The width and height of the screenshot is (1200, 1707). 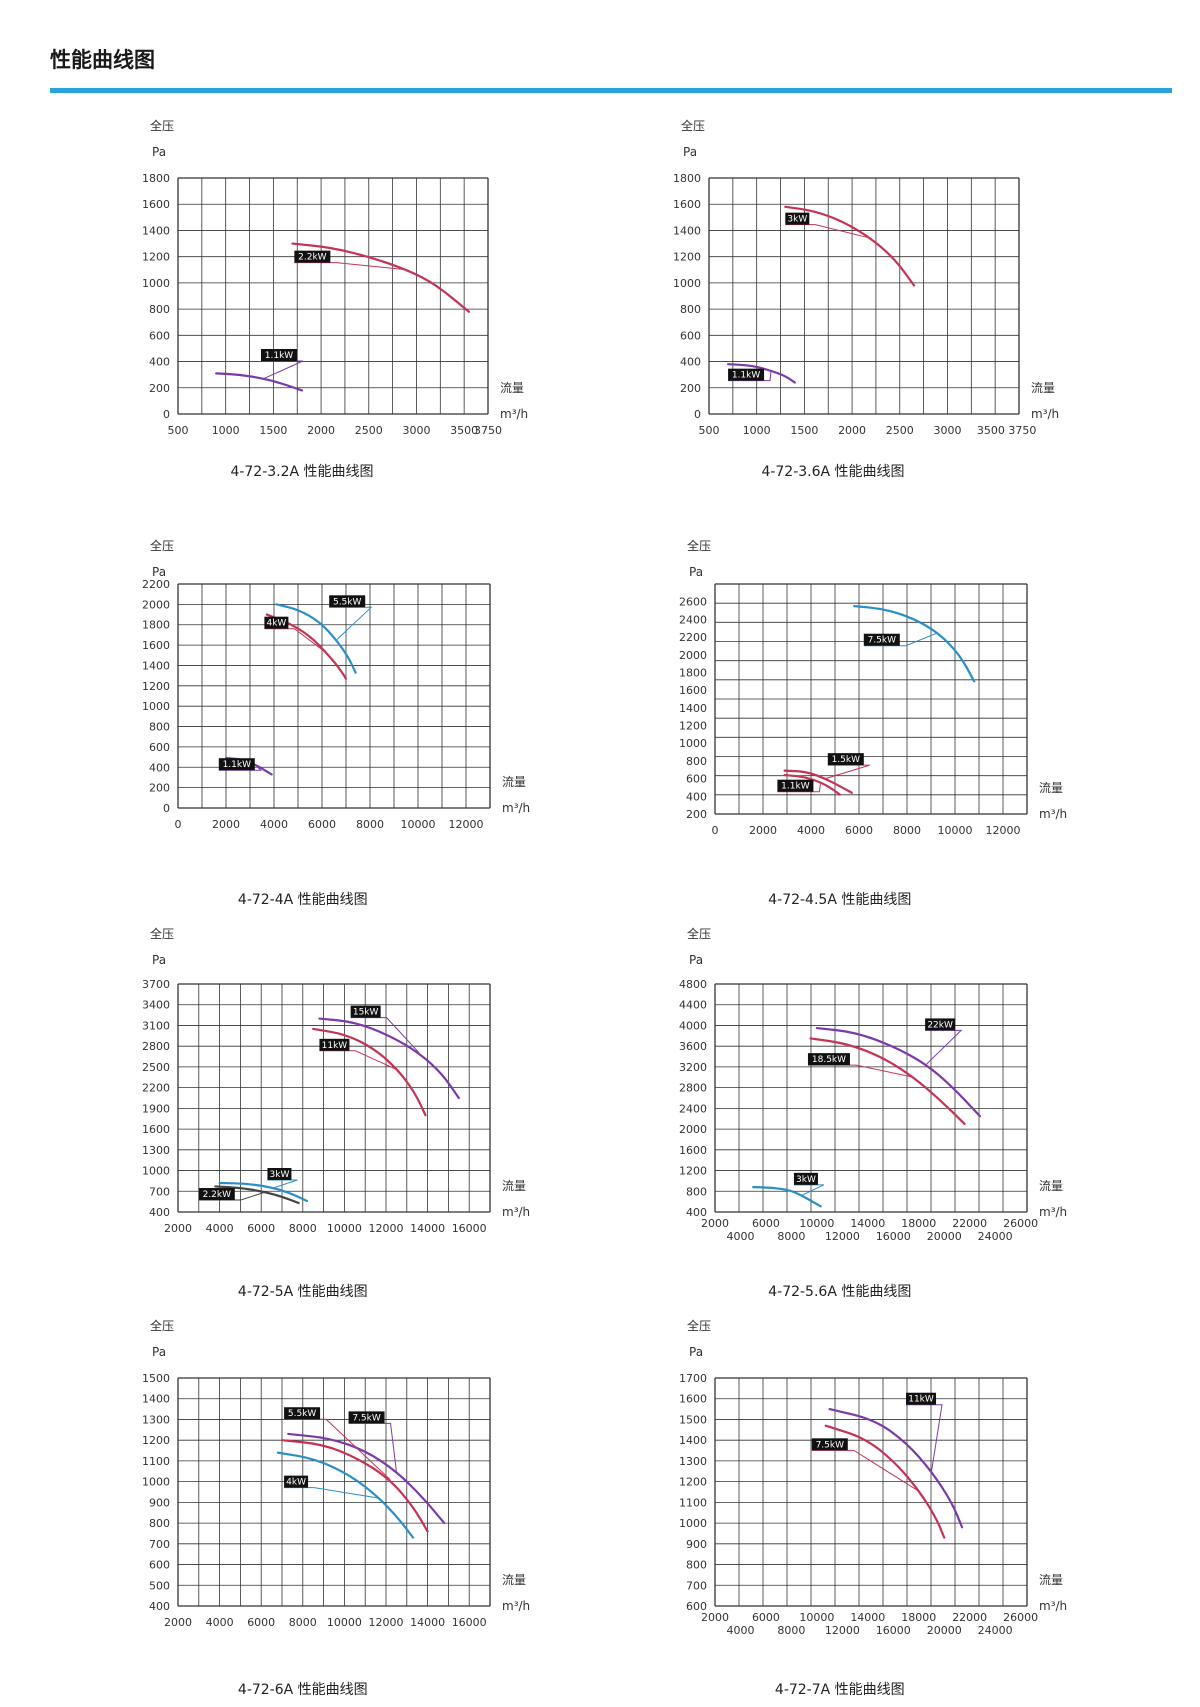 I want to click on x-tick-label: 1000, so click(x=226, y=430).